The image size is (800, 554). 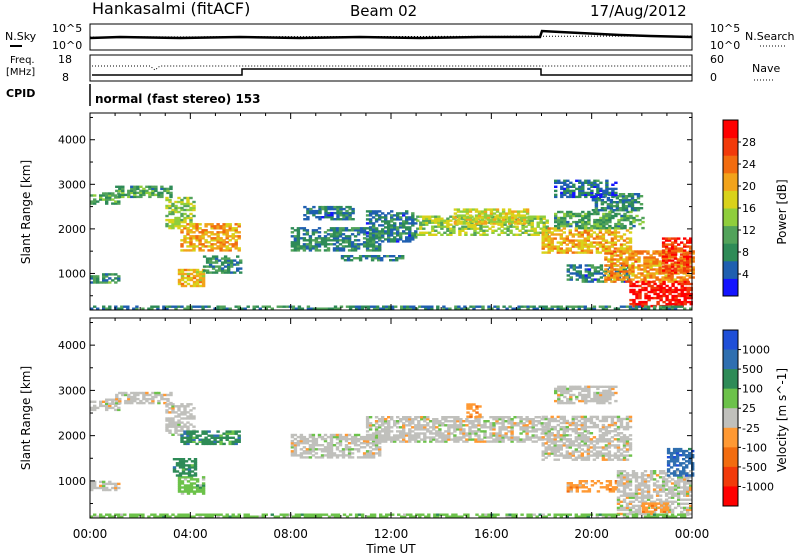 What do you see at coordinates (22, 60) in the screenshot?
I see `freq-left-label-1: Freq.` at bounding box center [22, 60].